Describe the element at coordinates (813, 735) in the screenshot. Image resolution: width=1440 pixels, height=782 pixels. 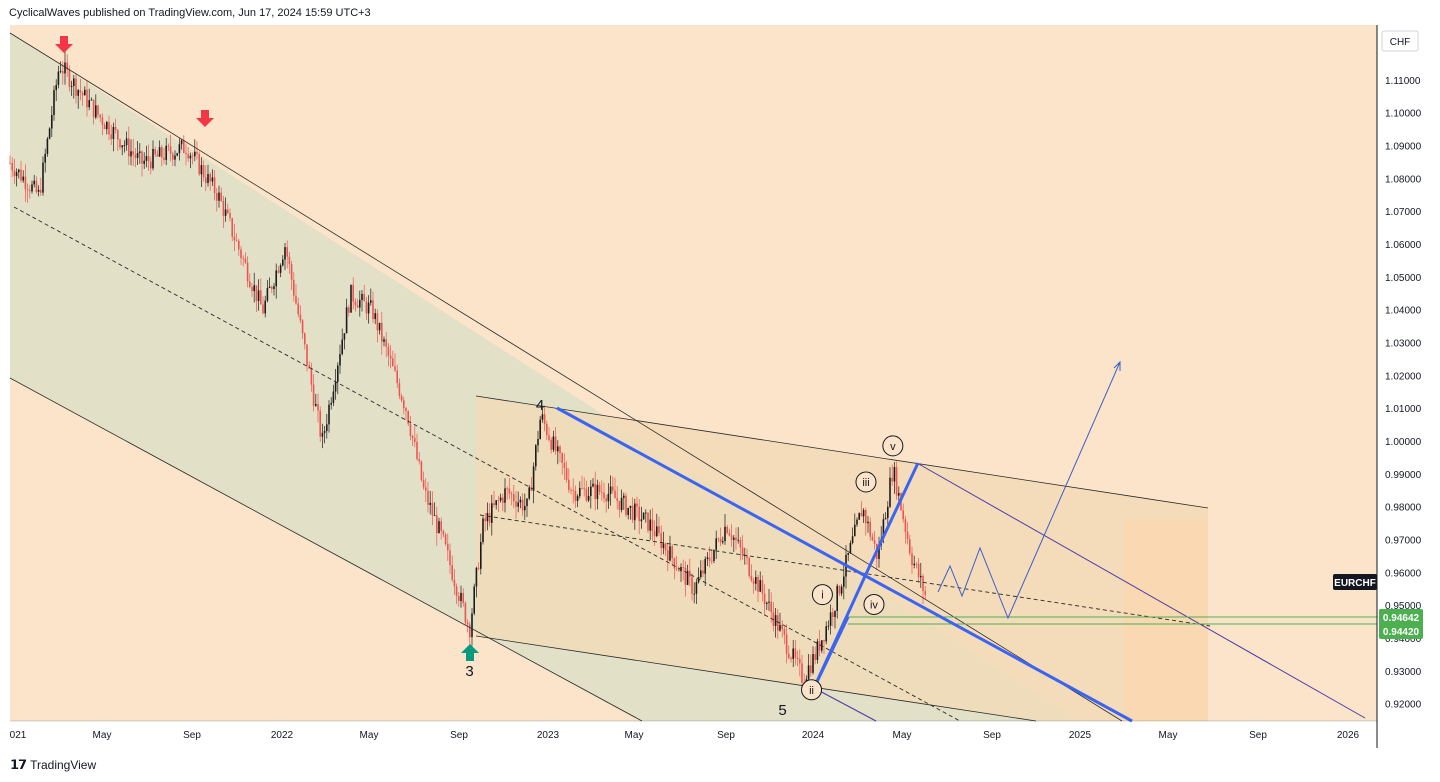
I see `x-tick-9: 2024` at that location.